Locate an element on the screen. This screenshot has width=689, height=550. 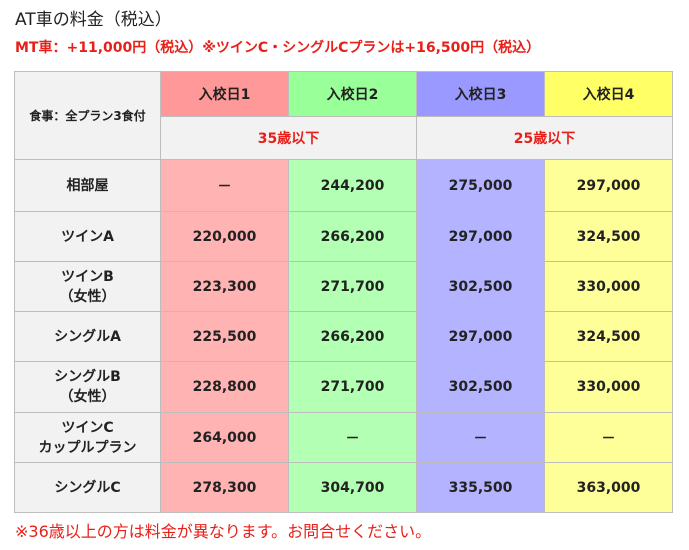
price-row: シングルB （女性） 228,800 271,700 302,500 330,000 is located at coordinates (343, 387).